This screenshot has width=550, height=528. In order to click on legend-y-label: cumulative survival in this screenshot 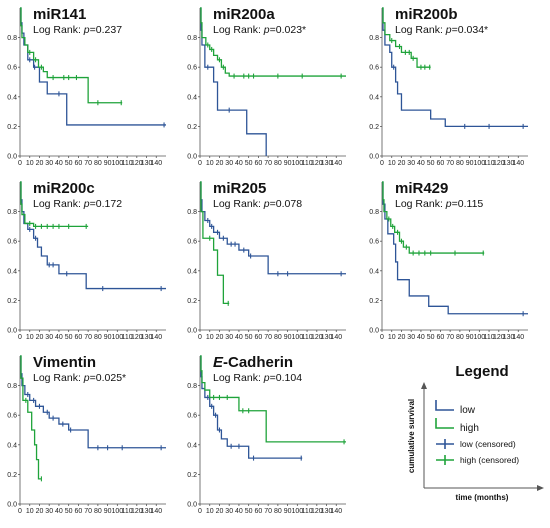, I will do `click(411, 436)`.